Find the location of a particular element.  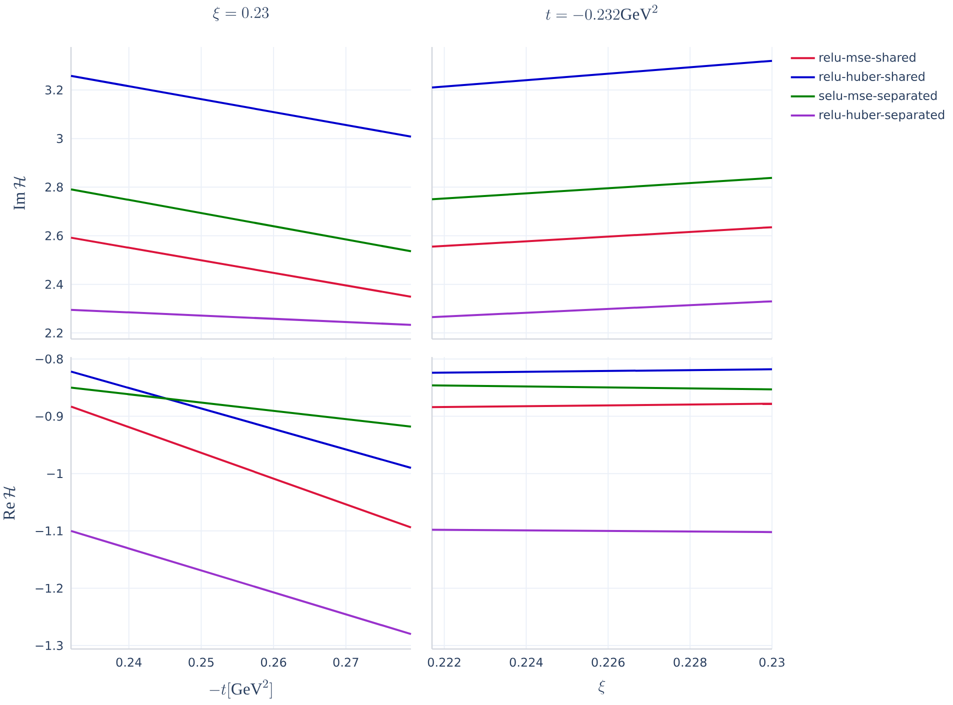

x-tick-label: 0.226 is located at coordinates (608, 662).